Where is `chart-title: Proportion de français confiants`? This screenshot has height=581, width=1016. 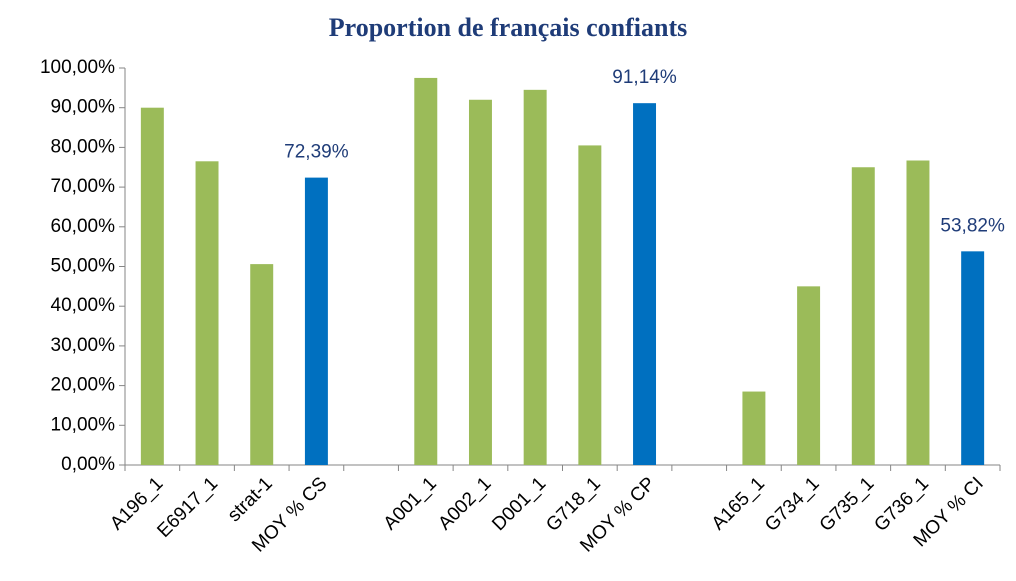
chart-title: Proportion de français confiants is located at coordinates (508, 27).